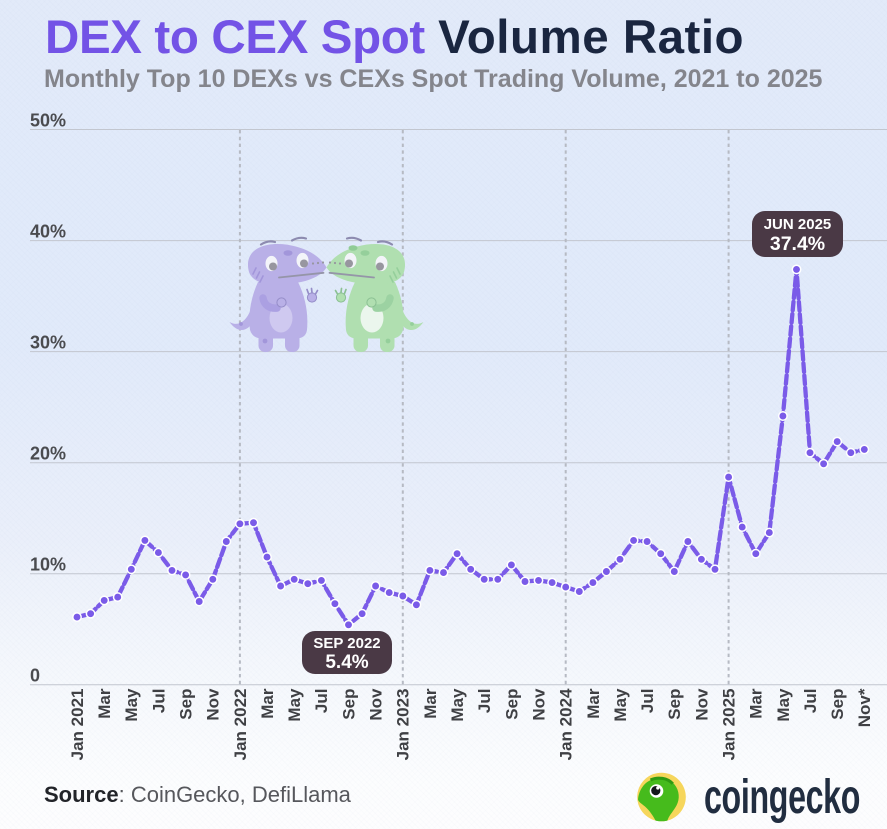 This screenshot has width=887, height=829. What do you see at coordinates (566, 724) in the screenshot?
I see `svg-text: Jan 2024` at bounding box center [566, 724].